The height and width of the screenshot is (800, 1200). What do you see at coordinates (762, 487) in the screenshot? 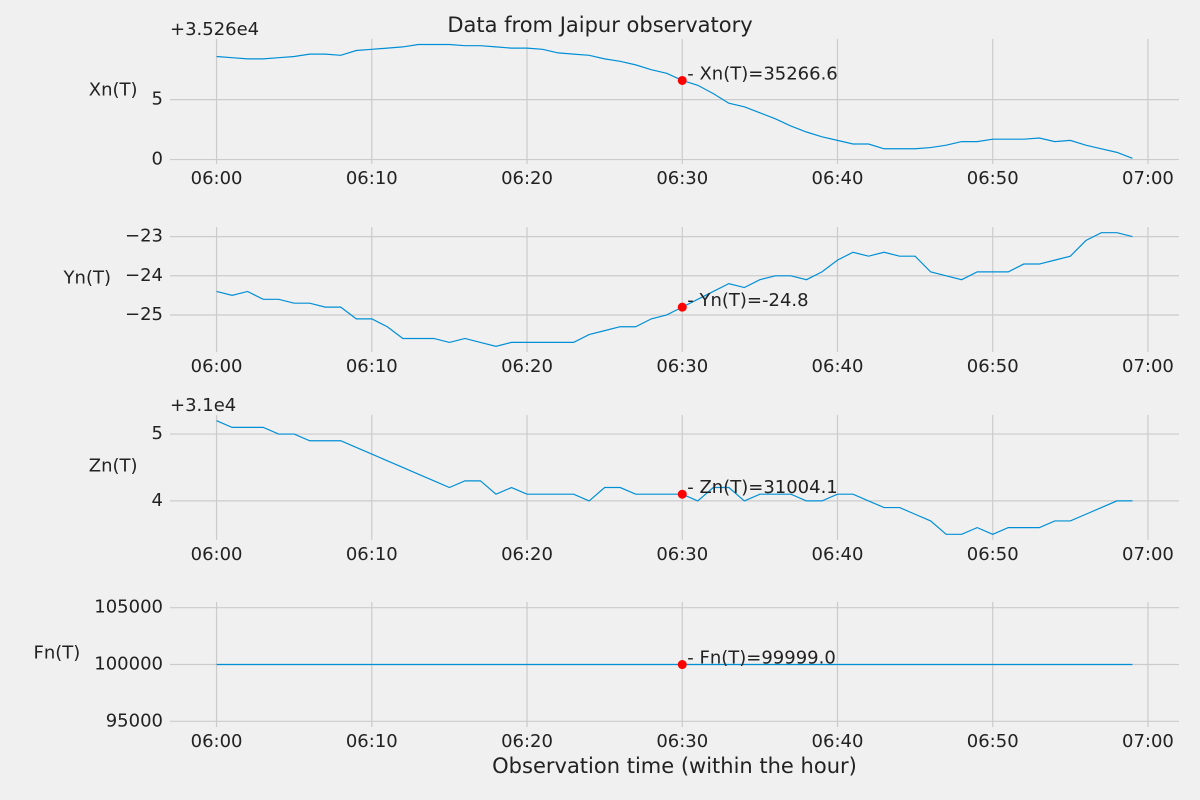
I see `annotation-text: - Zn(T)=31004.1` at bounding box center [762, 487].